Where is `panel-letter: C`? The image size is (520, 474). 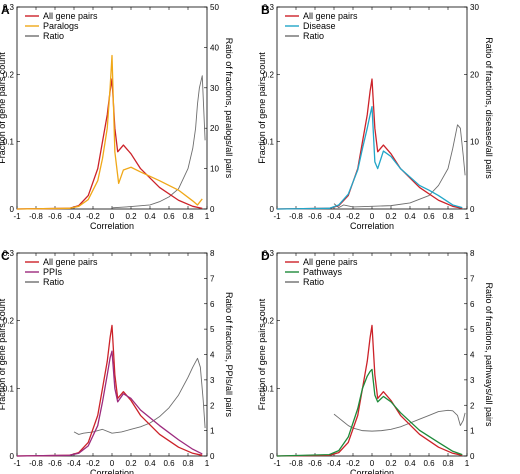 panel-letter: C is located at coordinates (5, 256).